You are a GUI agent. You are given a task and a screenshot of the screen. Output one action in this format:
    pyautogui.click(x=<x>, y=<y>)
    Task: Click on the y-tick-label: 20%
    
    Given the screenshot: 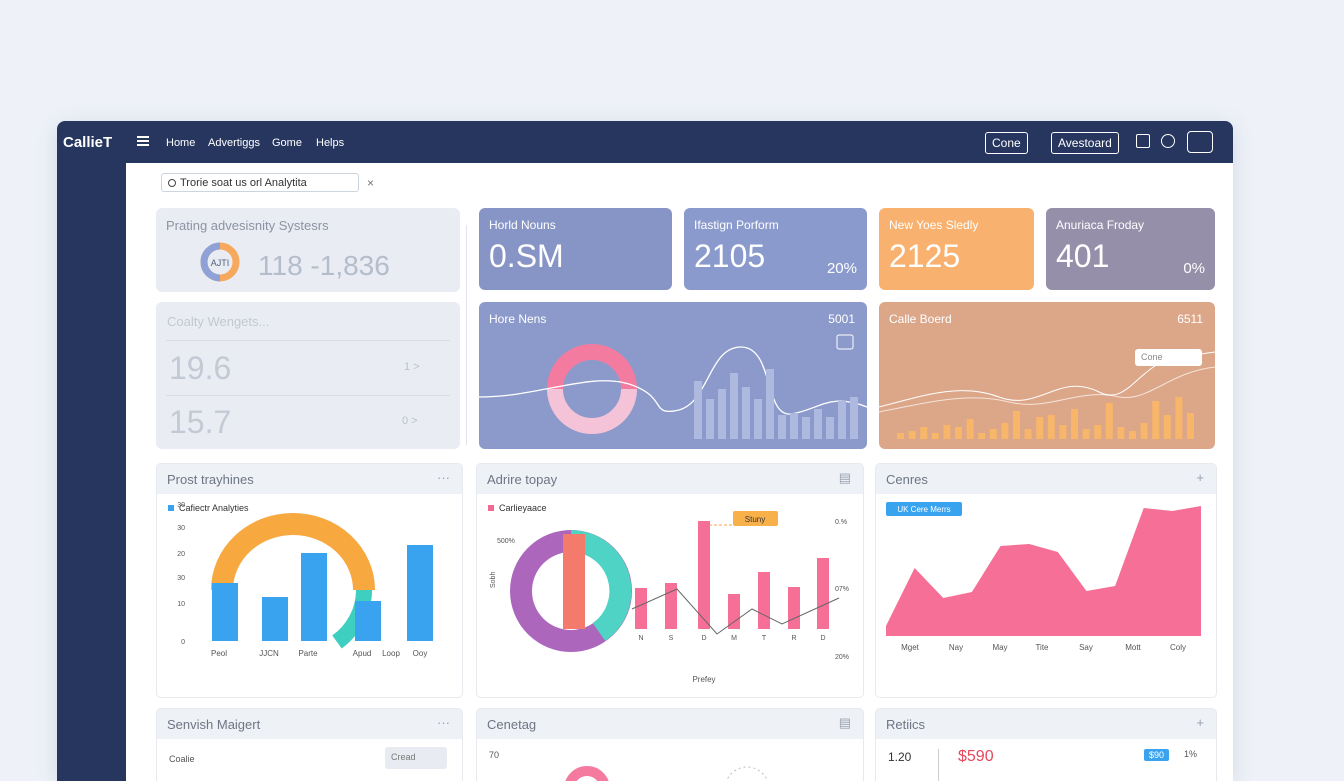 What is the action you would take?
    pyautogui.click(x=842, y=657)
    